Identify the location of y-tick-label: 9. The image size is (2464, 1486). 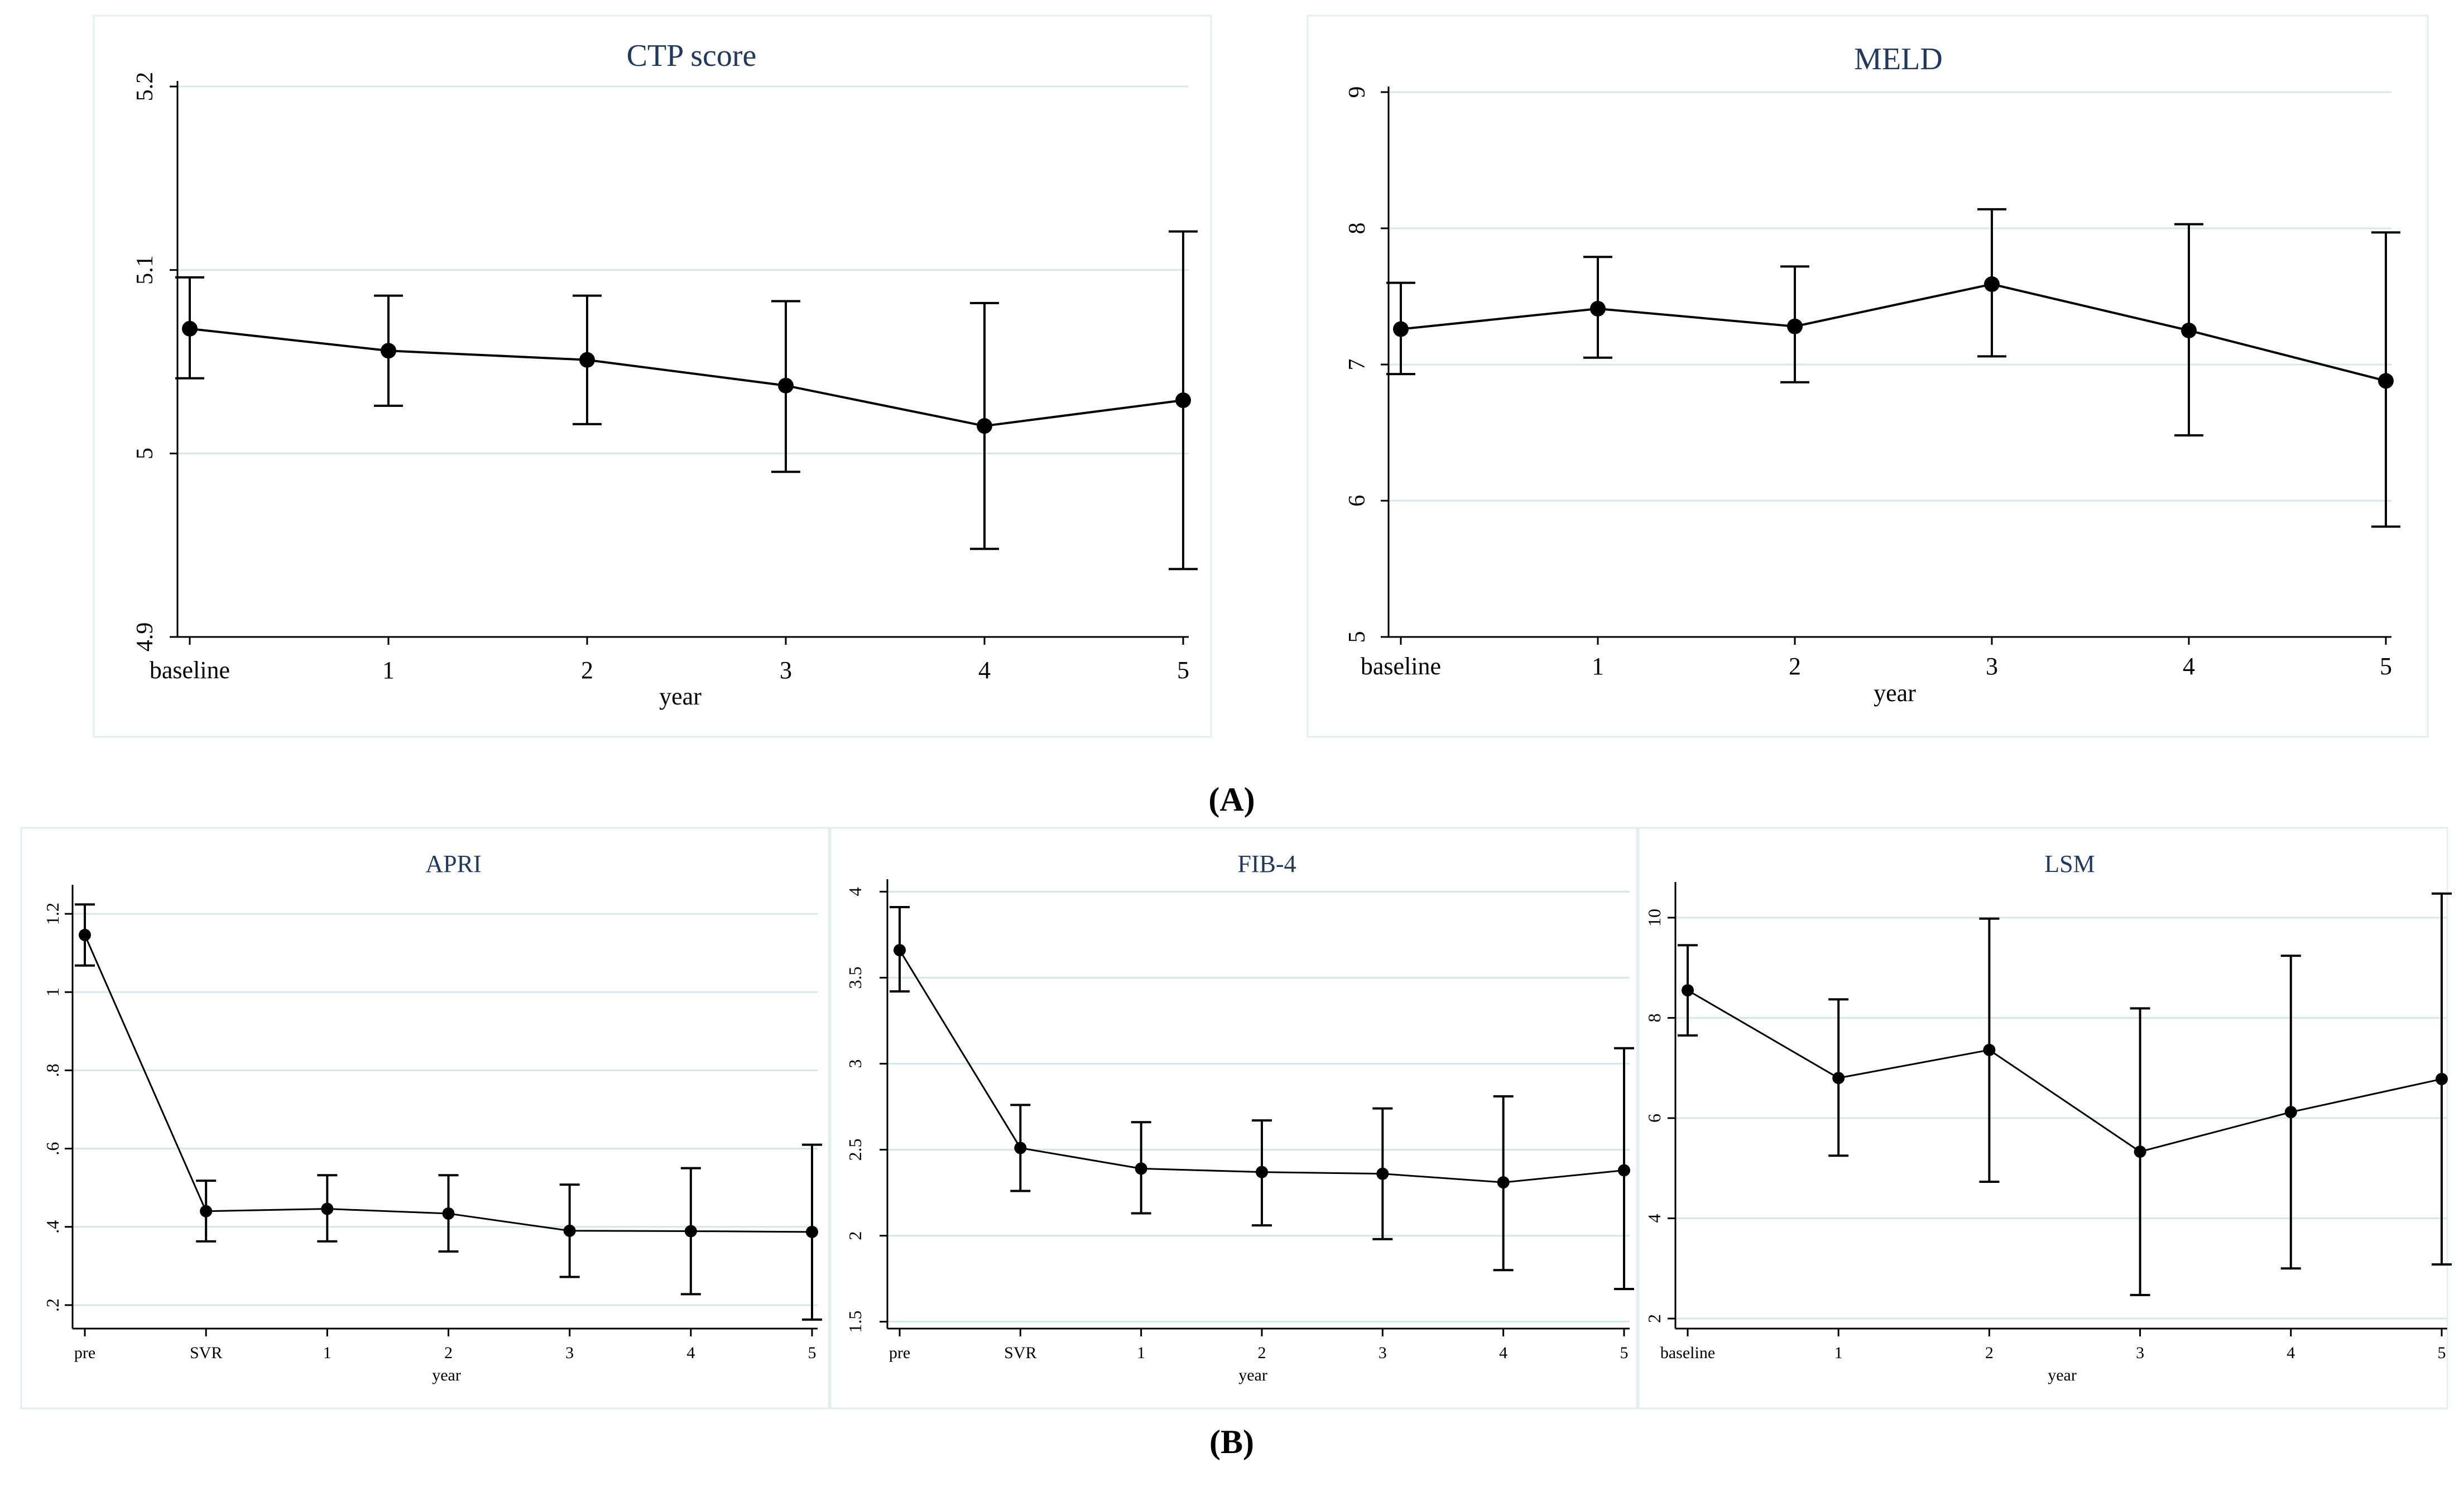
(1357, 92).